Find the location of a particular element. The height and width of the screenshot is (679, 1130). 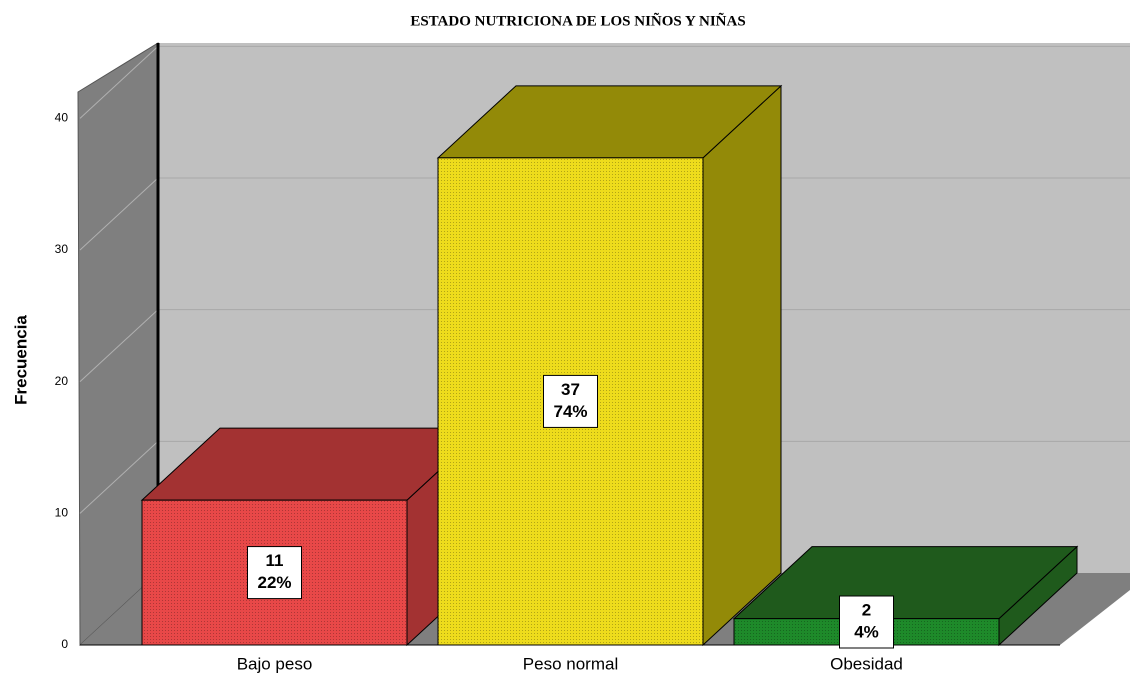

data-label: 2 is located at coordinates (866, 609).